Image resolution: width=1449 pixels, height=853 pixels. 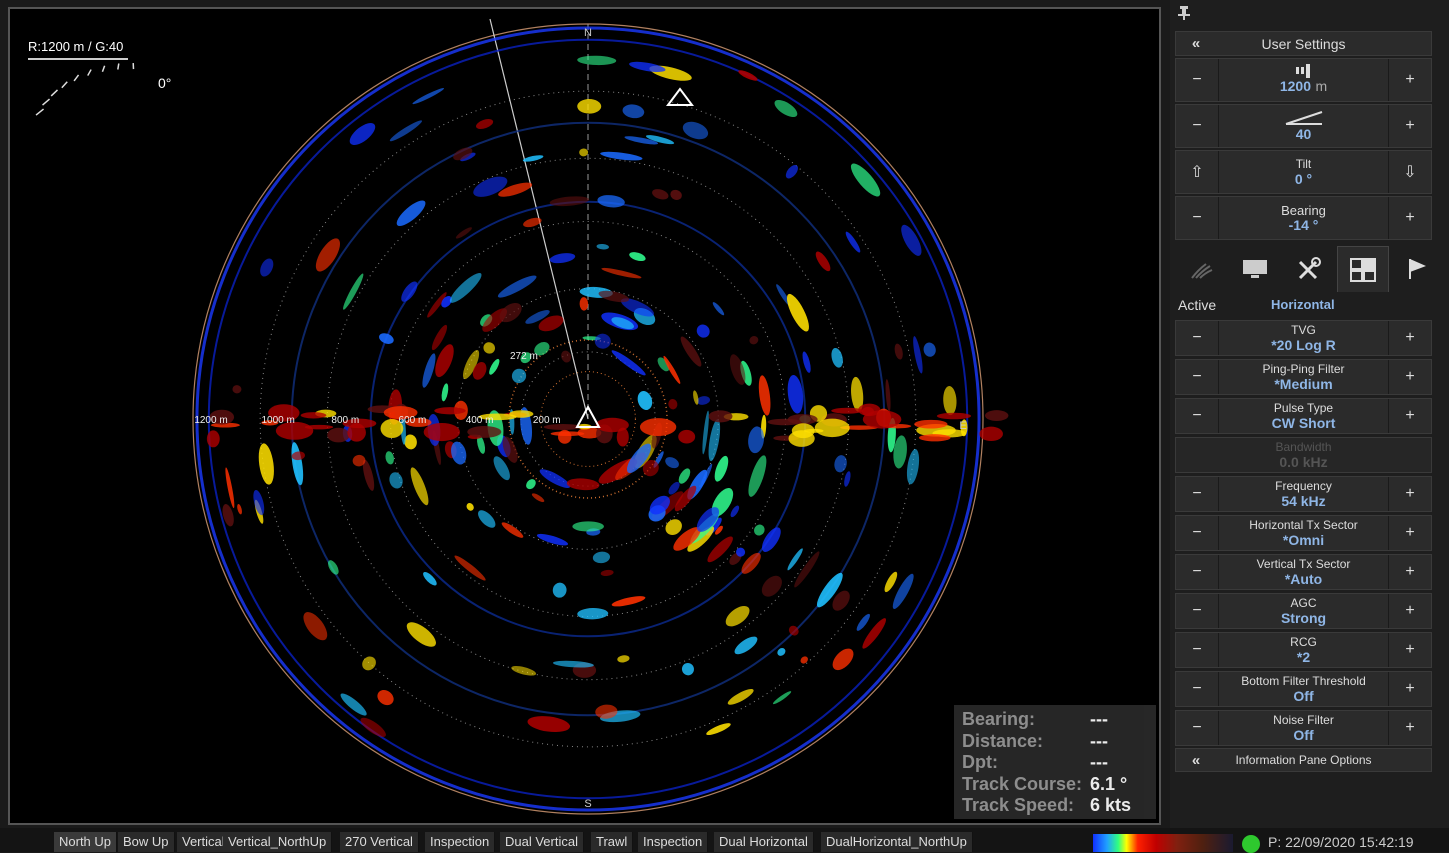 What do you see at coordinates (1197, 80) in the screenshot?
I see `range-decrease-button: −` at bounding box center [1197, 80].